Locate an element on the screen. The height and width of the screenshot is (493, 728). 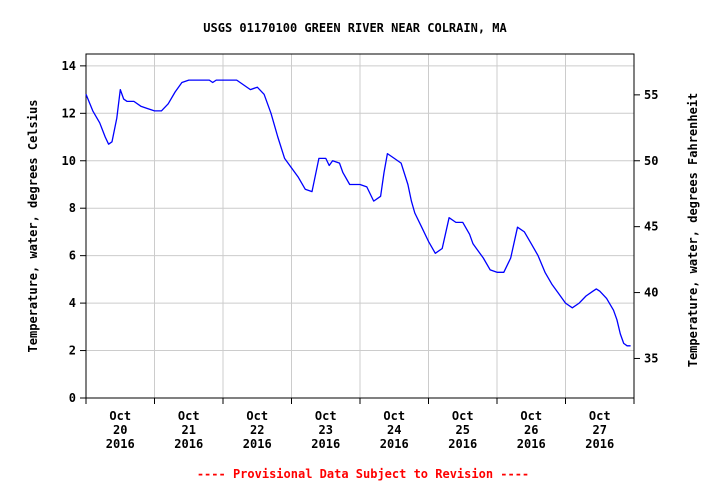
y2-tick-label: 40 is located at coordinates (651, 293).